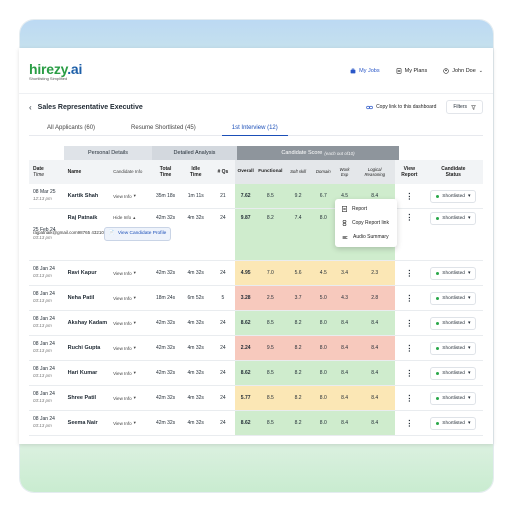  I want to click on col-qs: # Qs, so click(223, 172).